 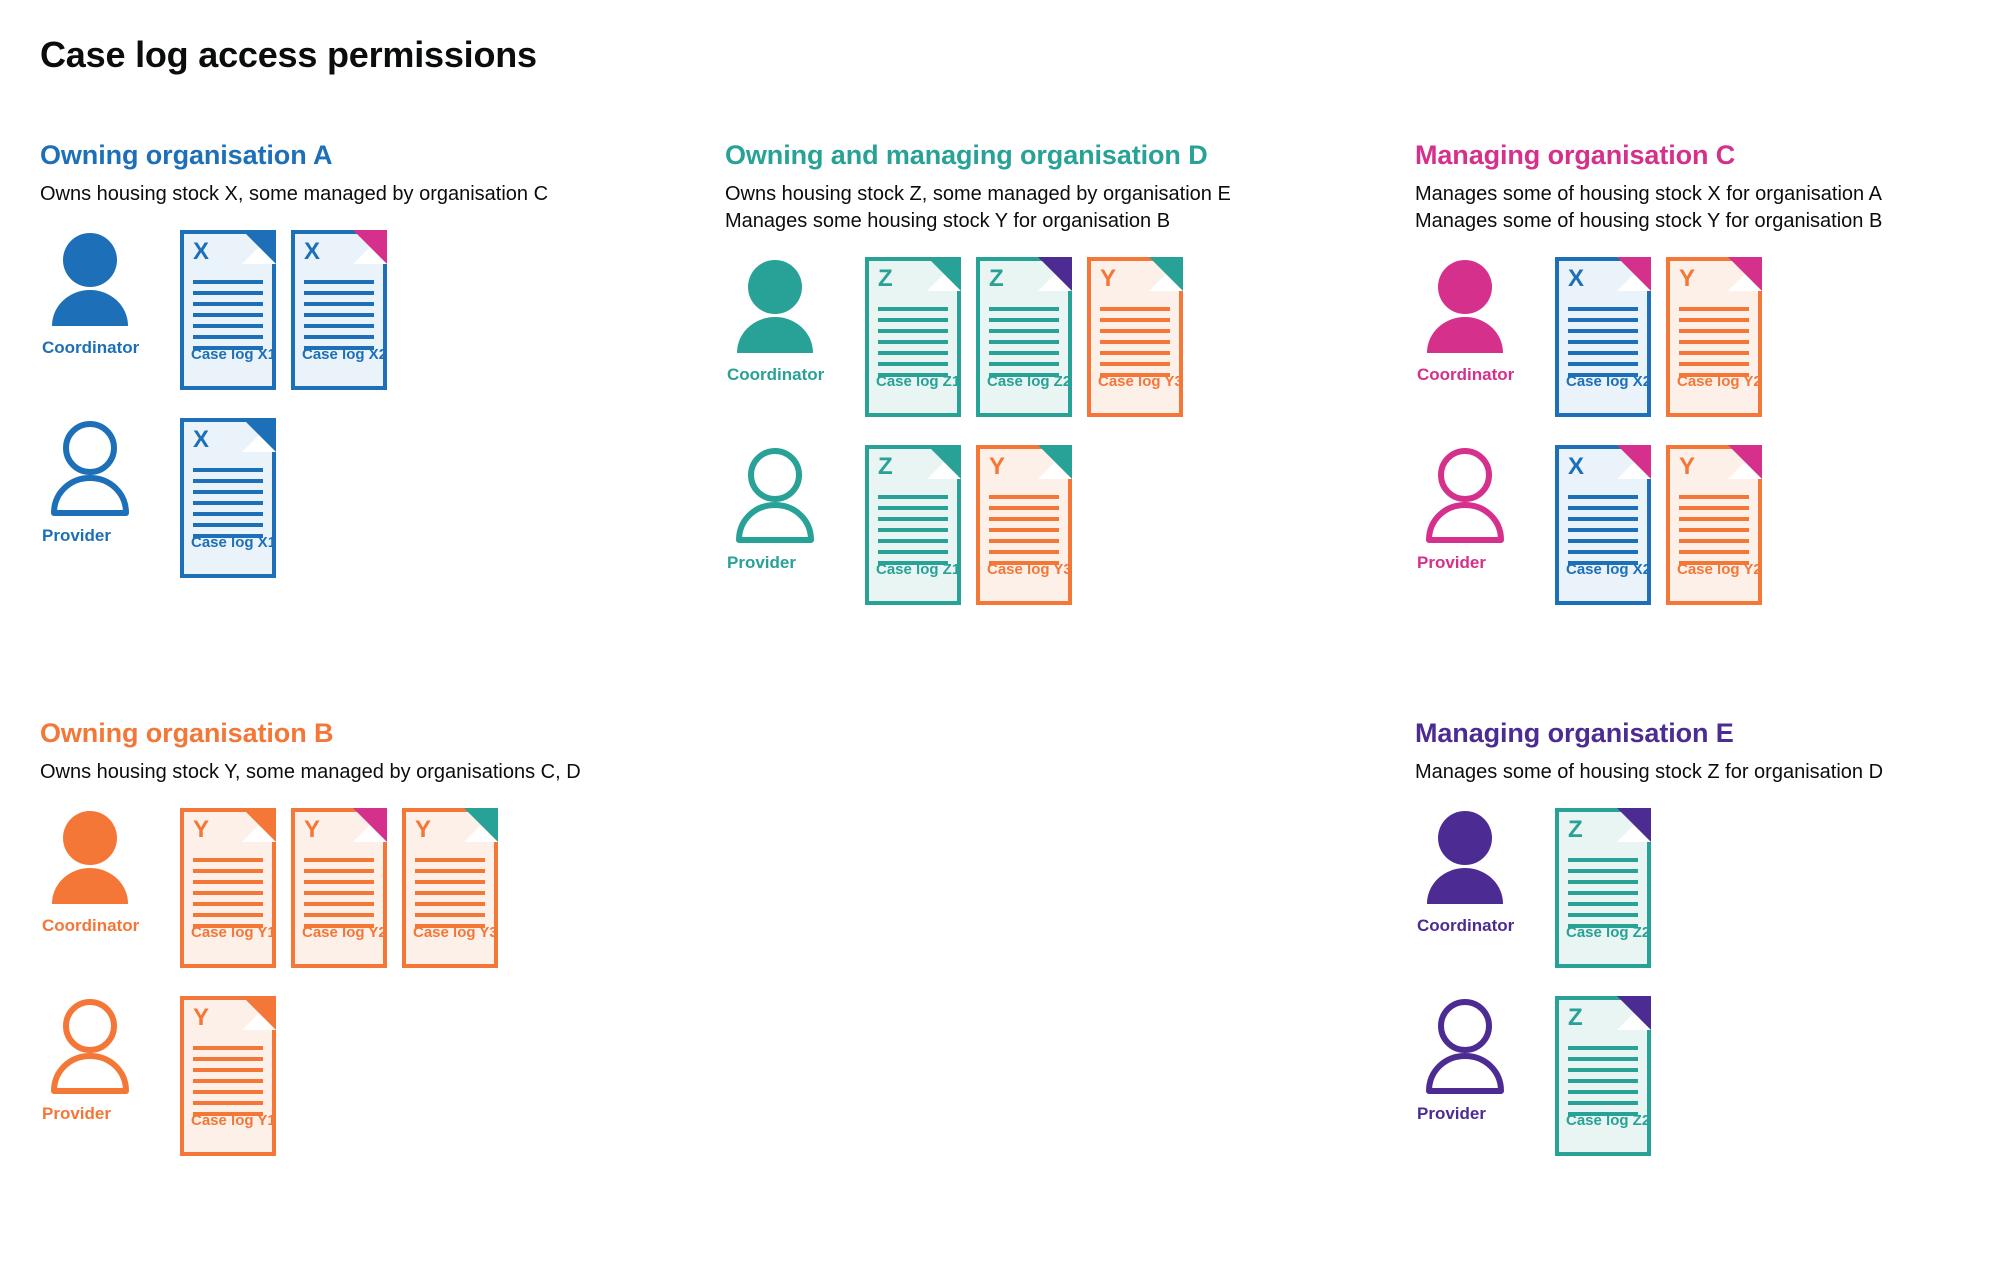 What do you see at coordinates (187, 733) in the screenshot?
I see `section-heading: Owning organisation B` at bounding box center [187, 733].